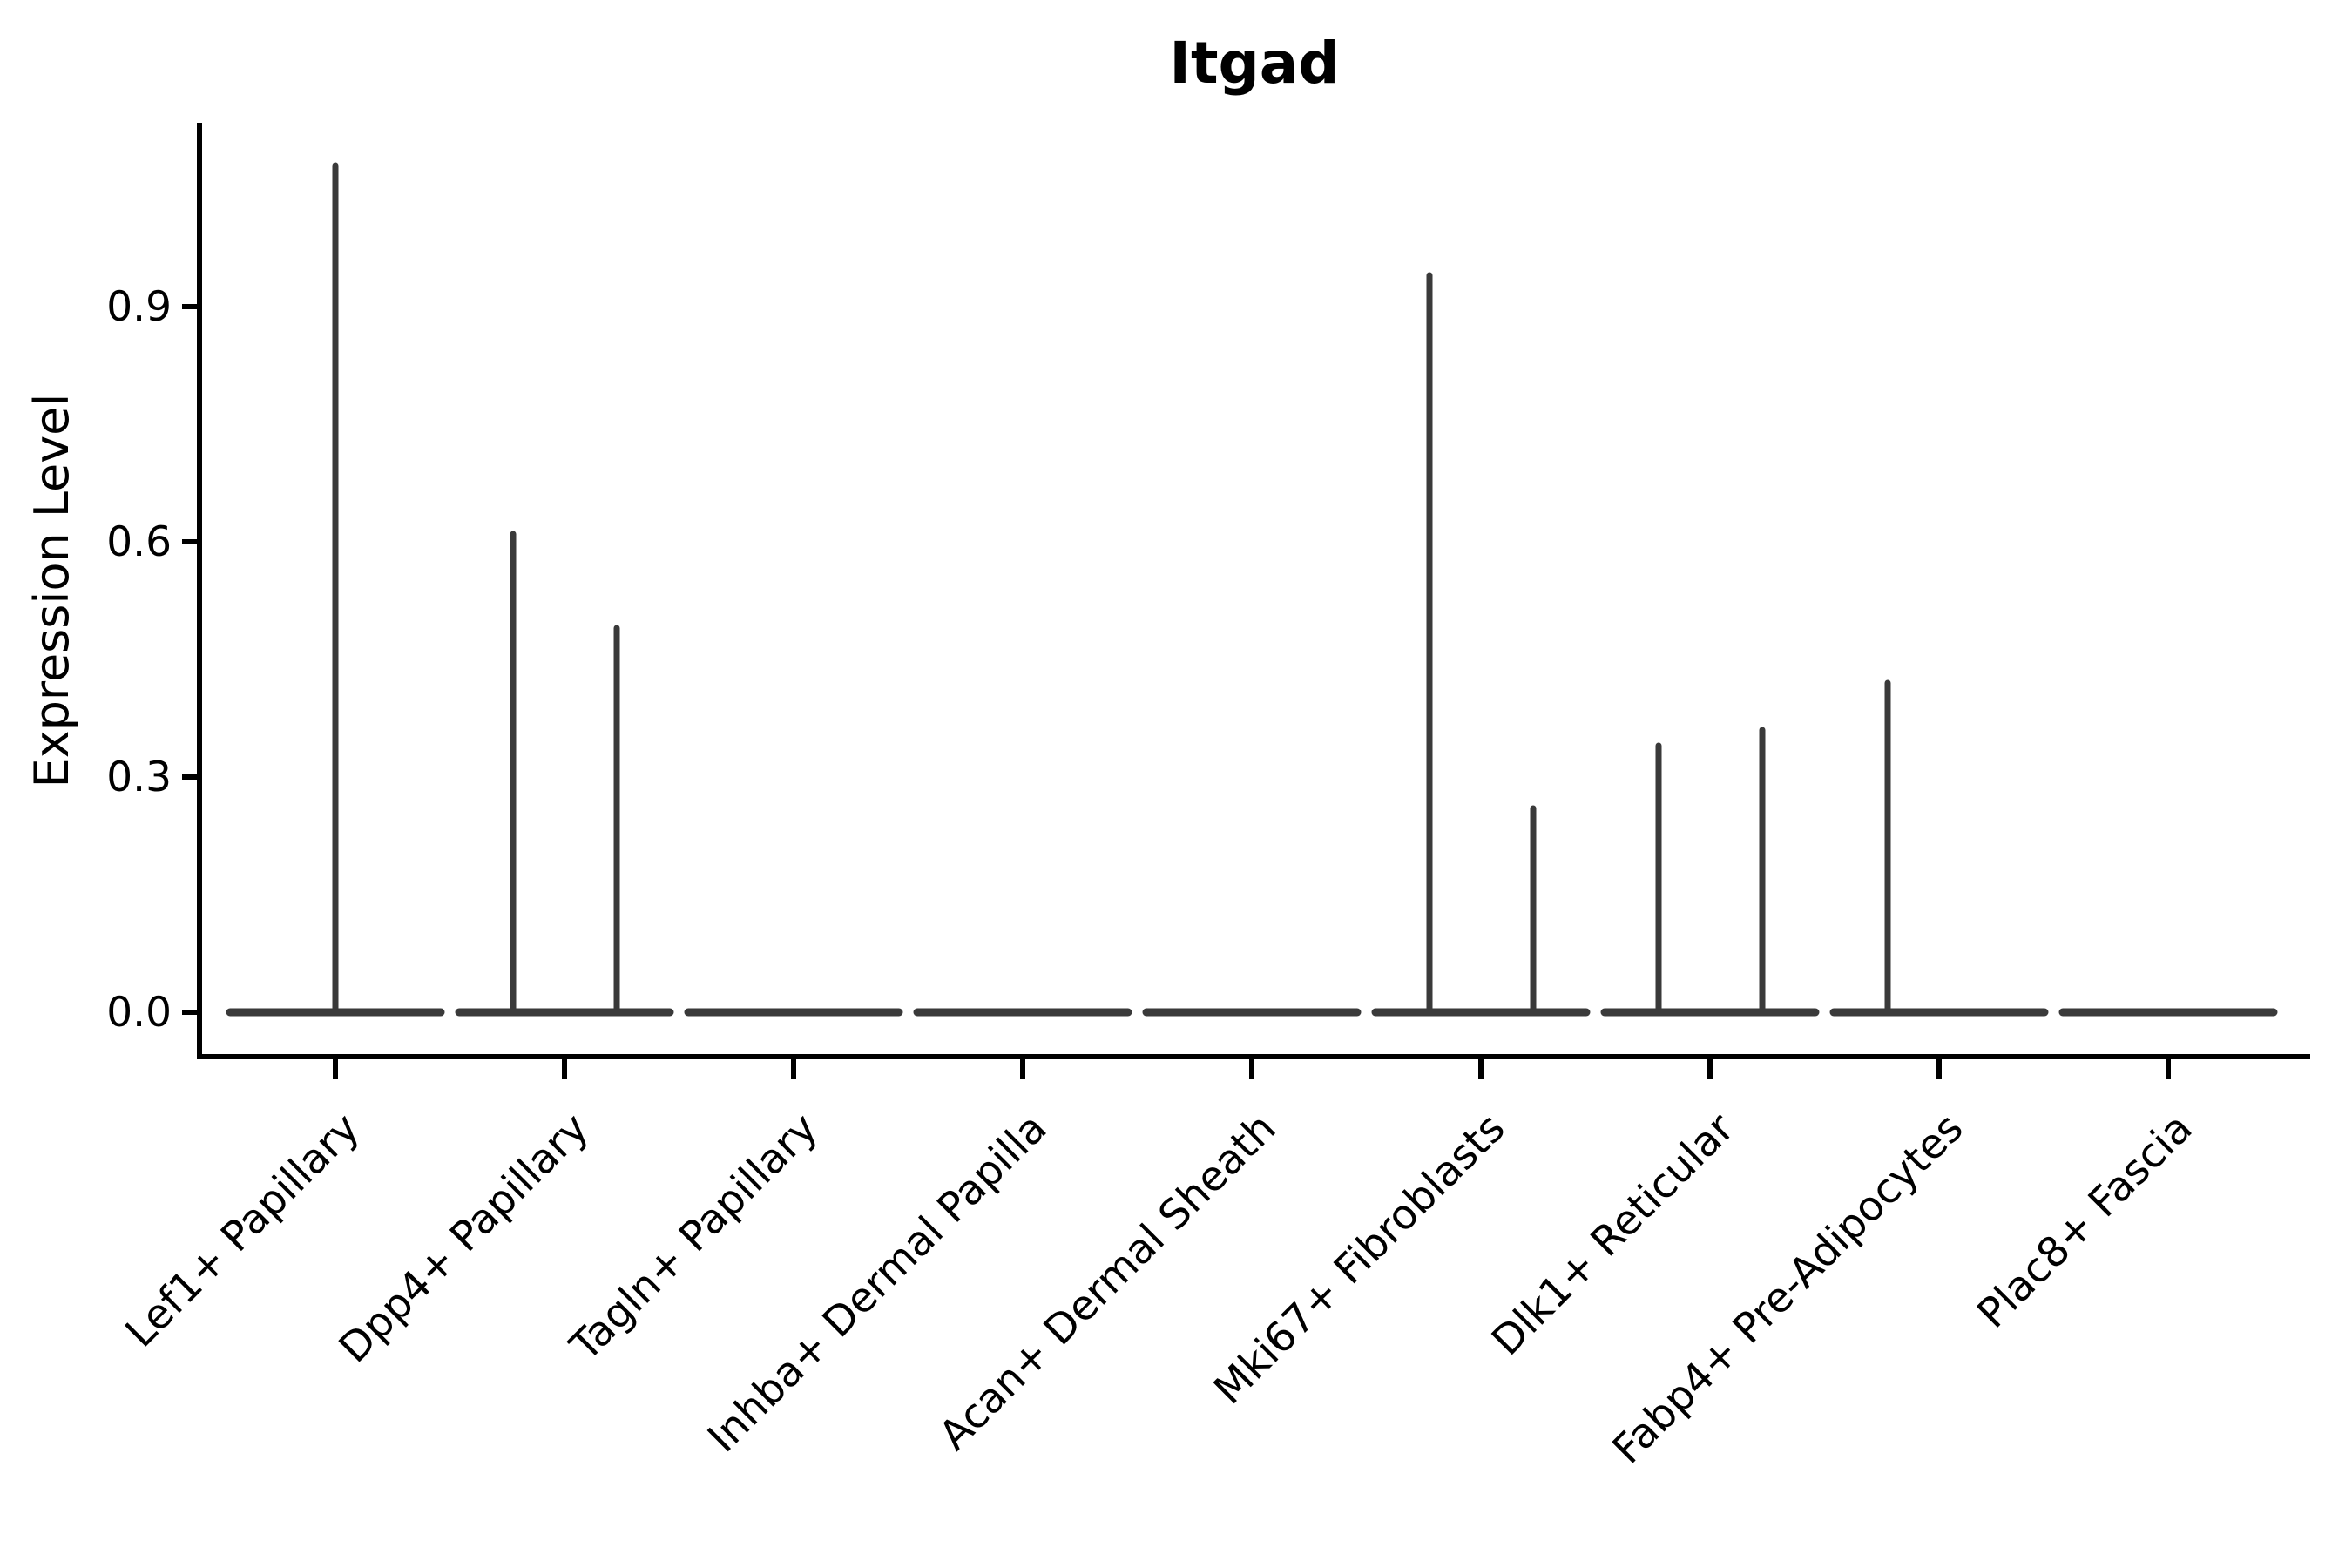 Image resolution: width=2352 pixels, height=1568 pixels. What do you see at coordinates (139, 1013) in the screenshot?
I see `y-tick-label: 0.0` at bounding box center [139, 1013].